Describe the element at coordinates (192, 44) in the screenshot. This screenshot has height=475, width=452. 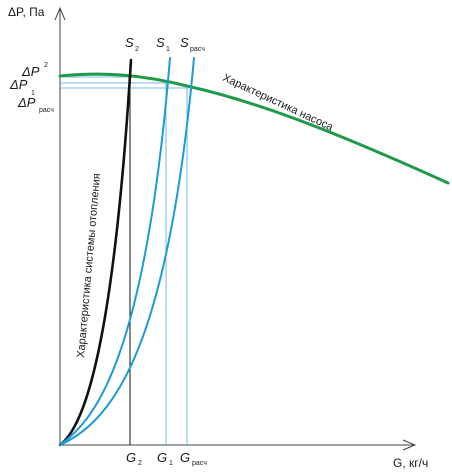
I see `curve-label-s-calc: S расч` at that location.